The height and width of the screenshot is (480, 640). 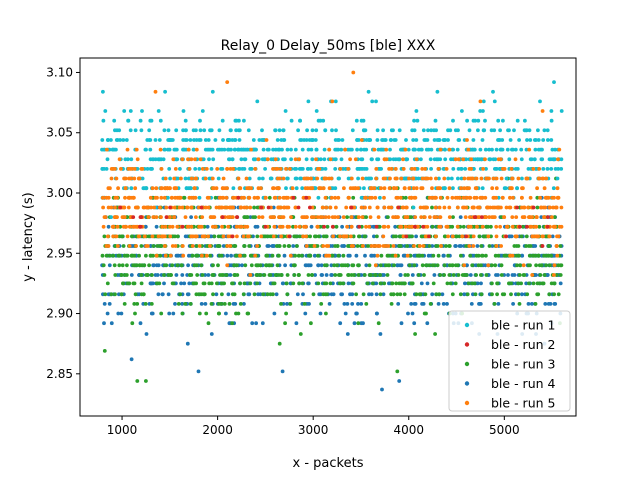 What do you see at coordinates (467, 364) in the screenshot?
I see `legend-marker` at bounding box center [467, 364].